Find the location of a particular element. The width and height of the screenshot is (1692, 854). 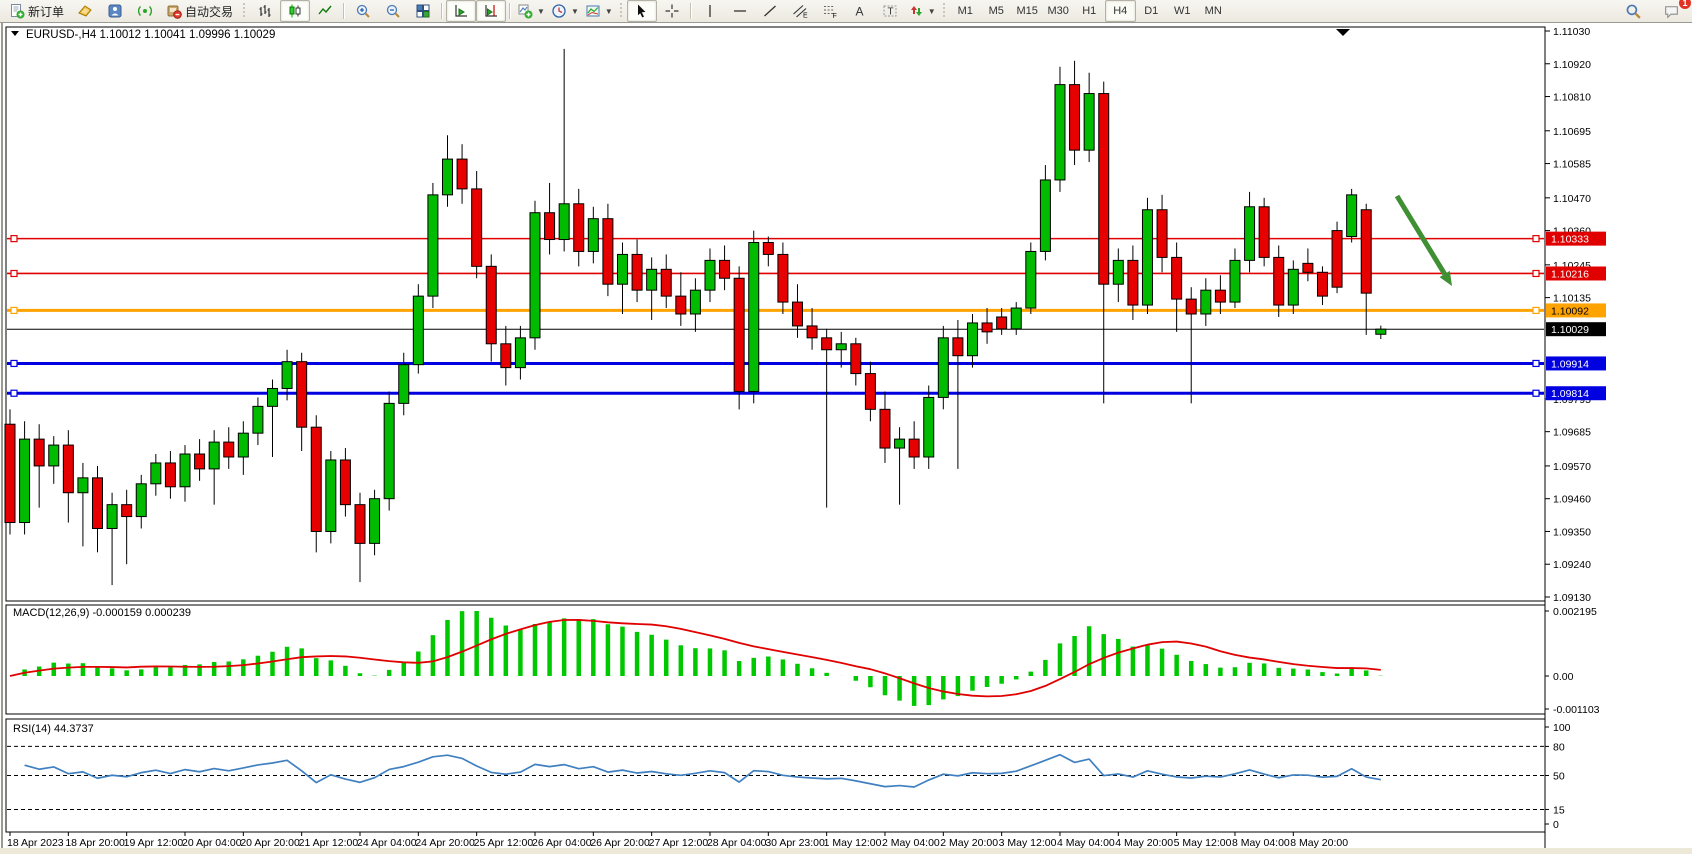

cursor-button is located at coordinates (641, 11).